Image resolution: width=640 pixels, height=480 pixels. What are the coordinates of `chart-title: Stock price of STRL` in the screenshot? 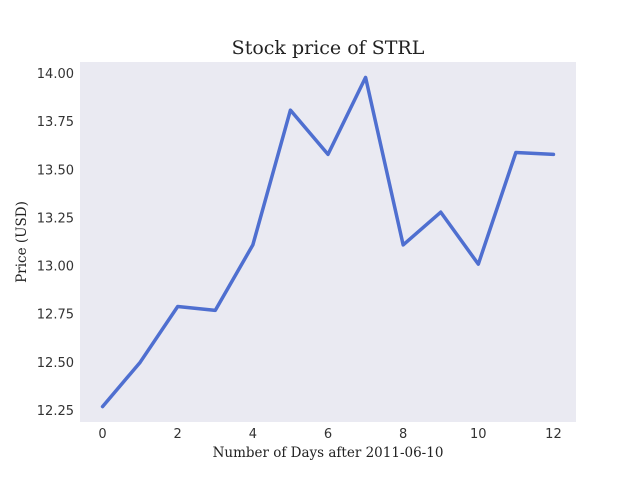 It's located at (328, 48).